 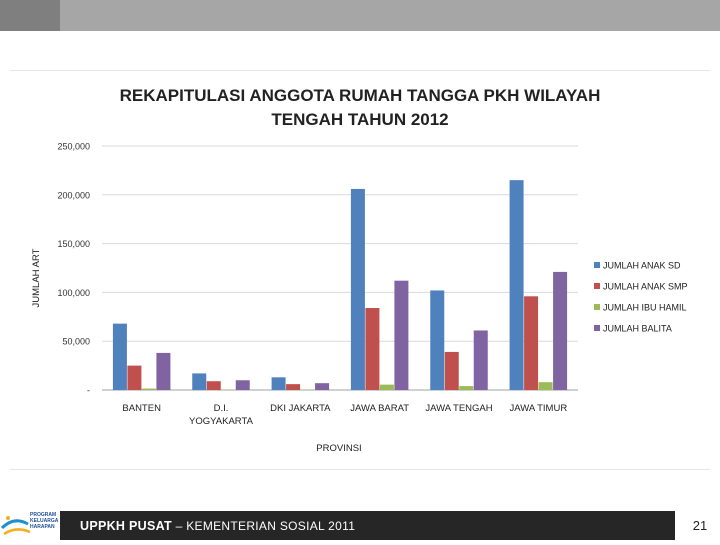 What do you see at coordinates (126, 526) in the screenshot?
I see `footer-lead: UPPKH PUSAT` at bounding box center [126, 526].